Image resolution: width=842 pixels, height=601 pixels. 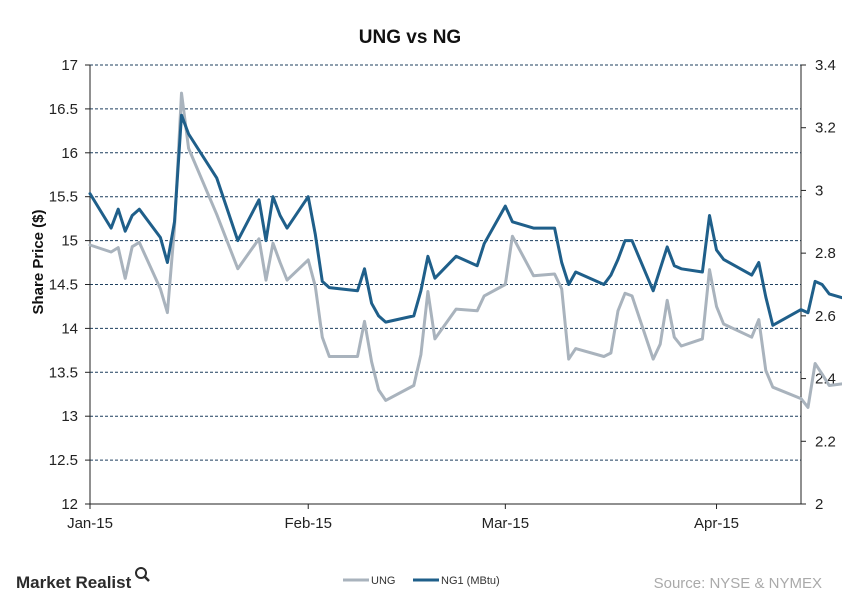 What do you see at coordinates (69, 65) in the screenshot?
I see `left-tick-label: 17` at bounding box center [69, 65].